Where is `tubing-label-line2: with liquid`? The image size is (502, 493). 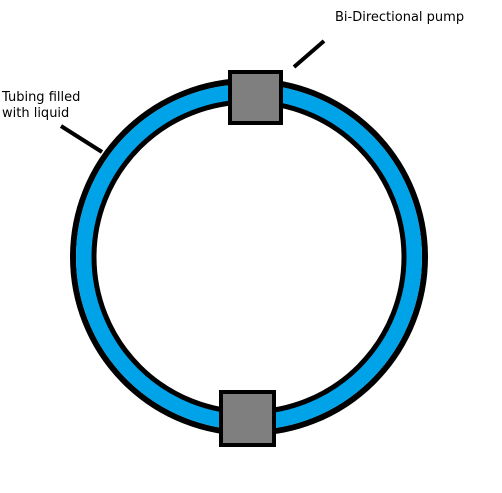 tubing-label-line2: with liquid is located at coordinates (36, 113).